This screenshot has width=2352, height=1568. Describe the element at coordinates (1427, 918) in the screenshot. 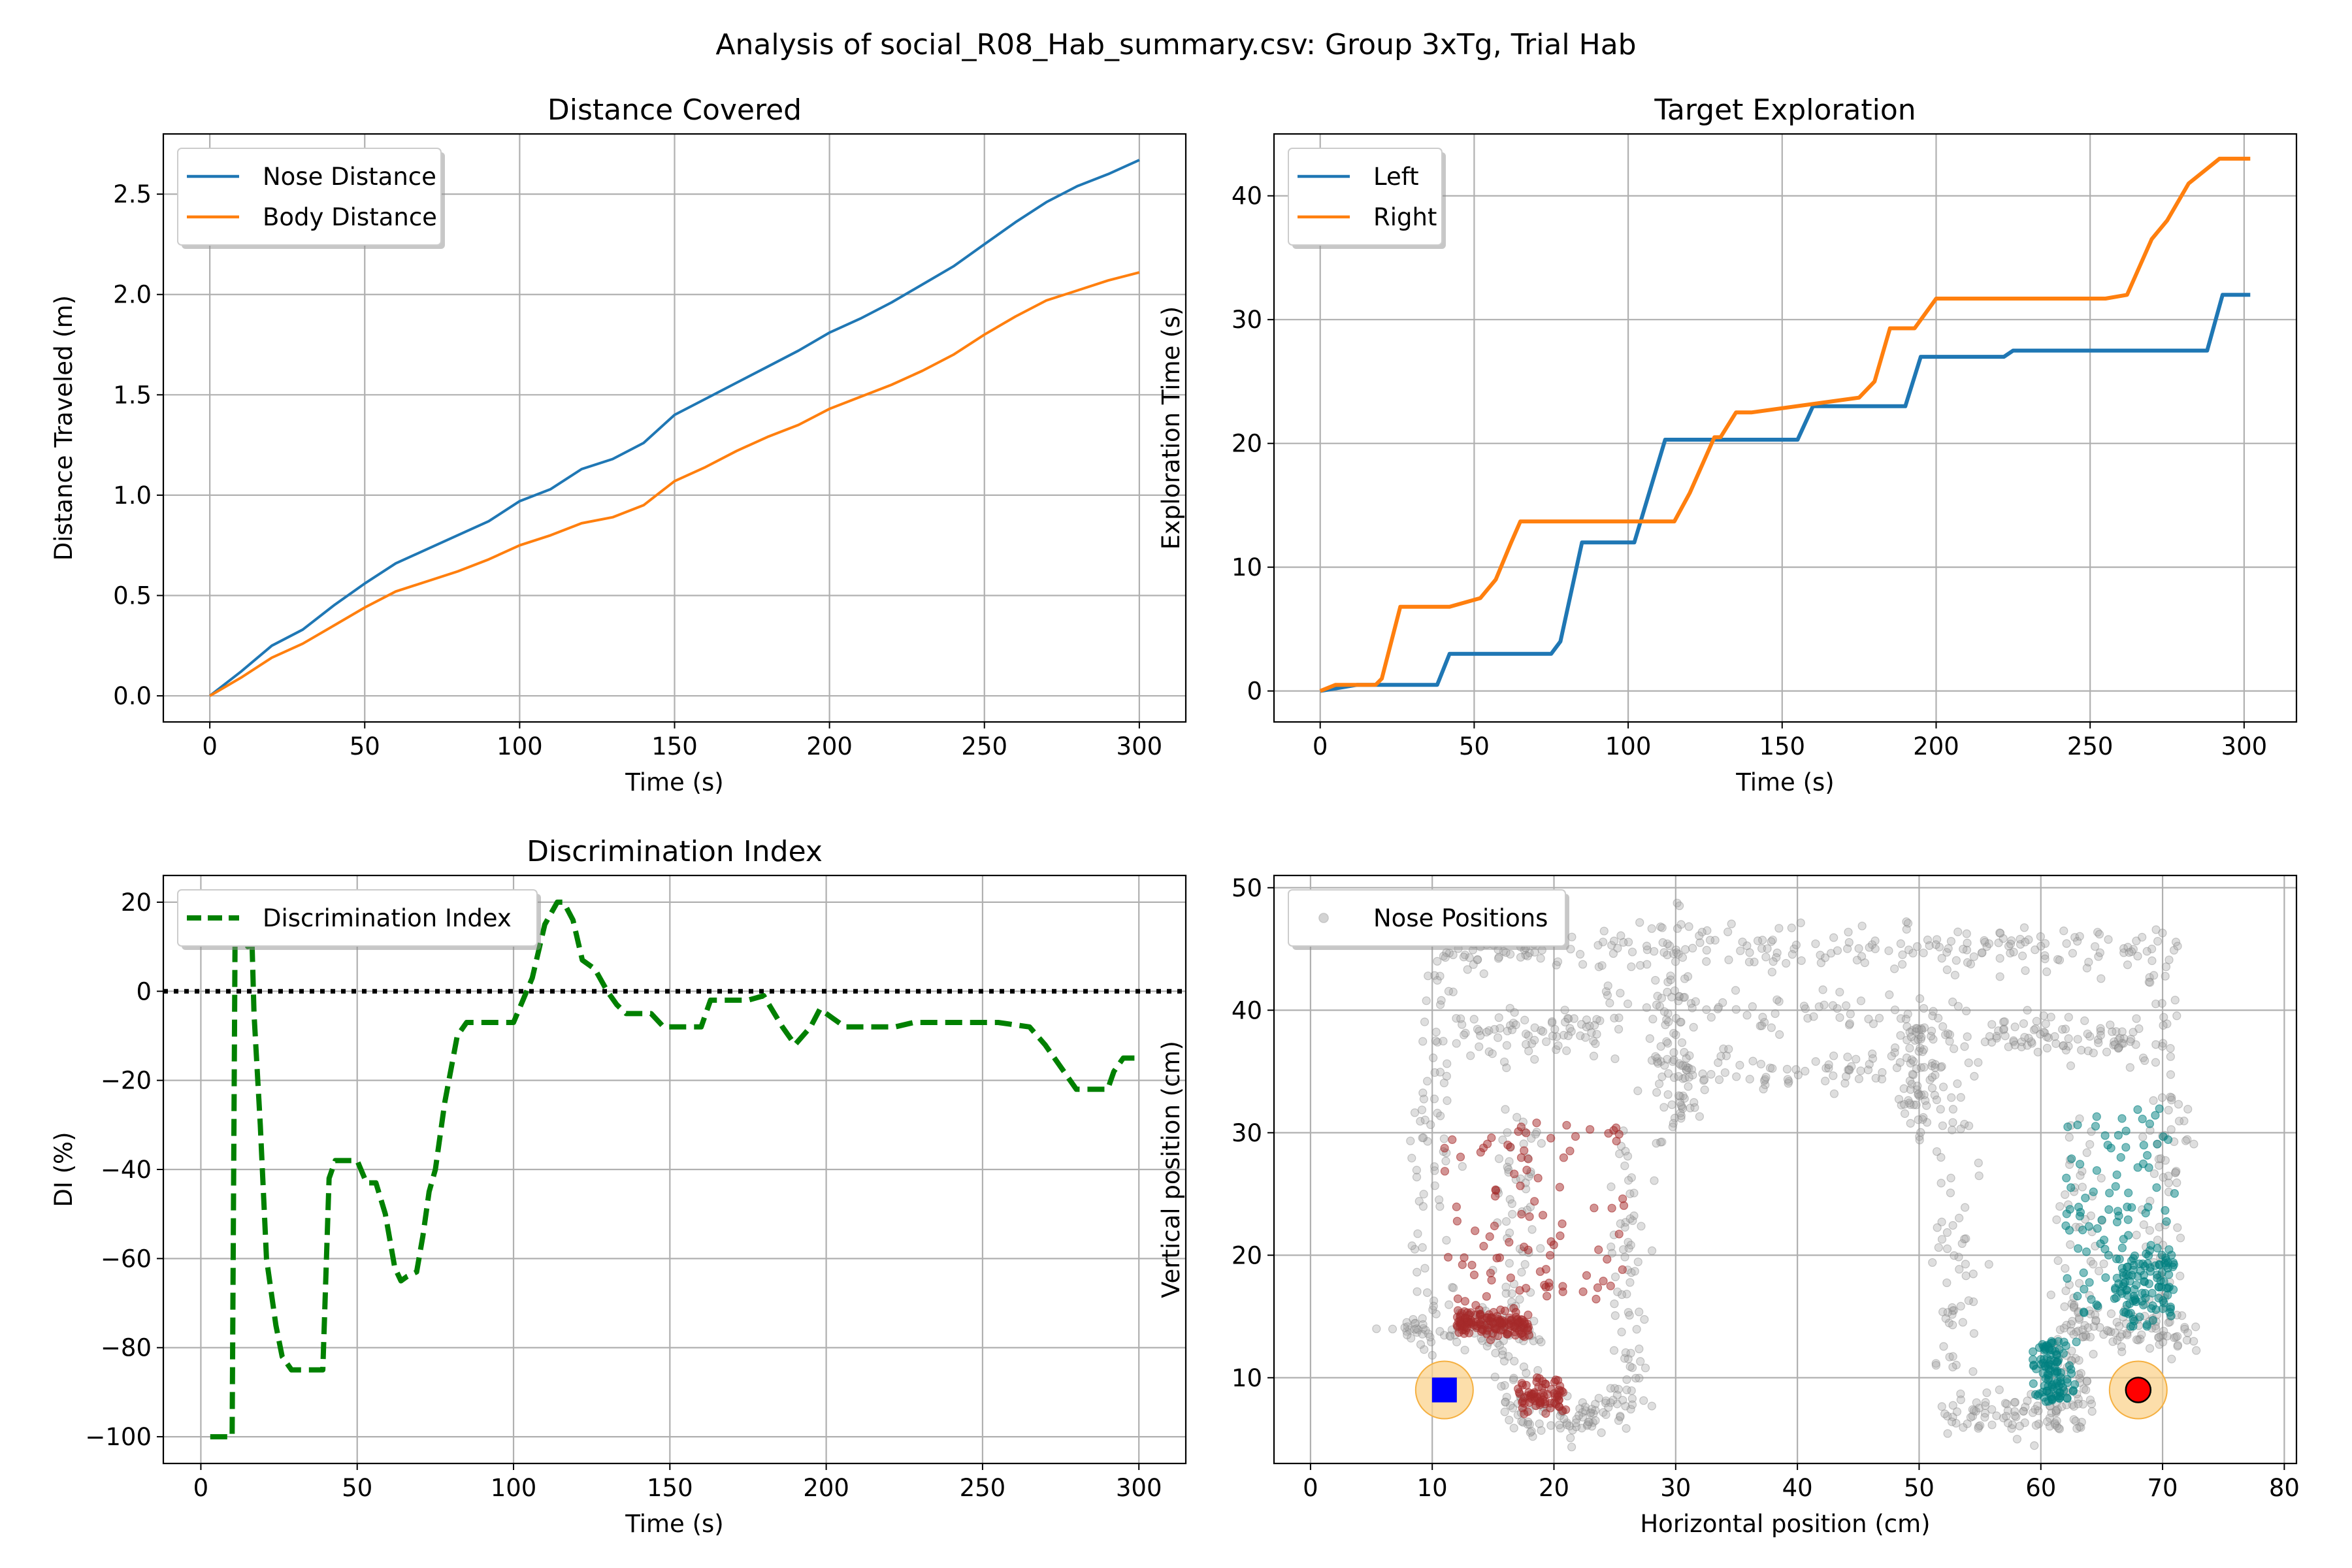

I see `legend-box` at that location.